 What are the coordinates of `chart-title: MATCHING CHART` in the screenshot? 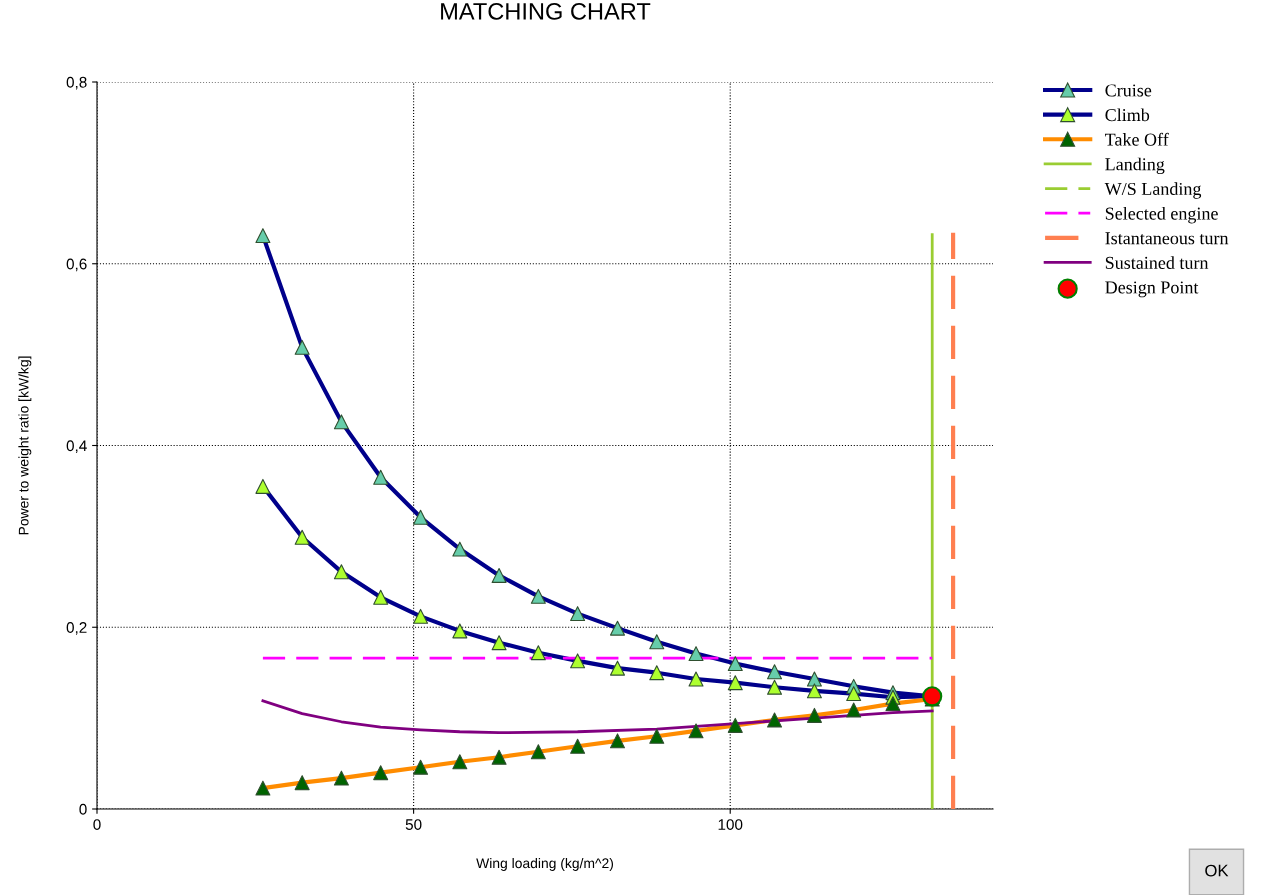 It's located at (546, 11).